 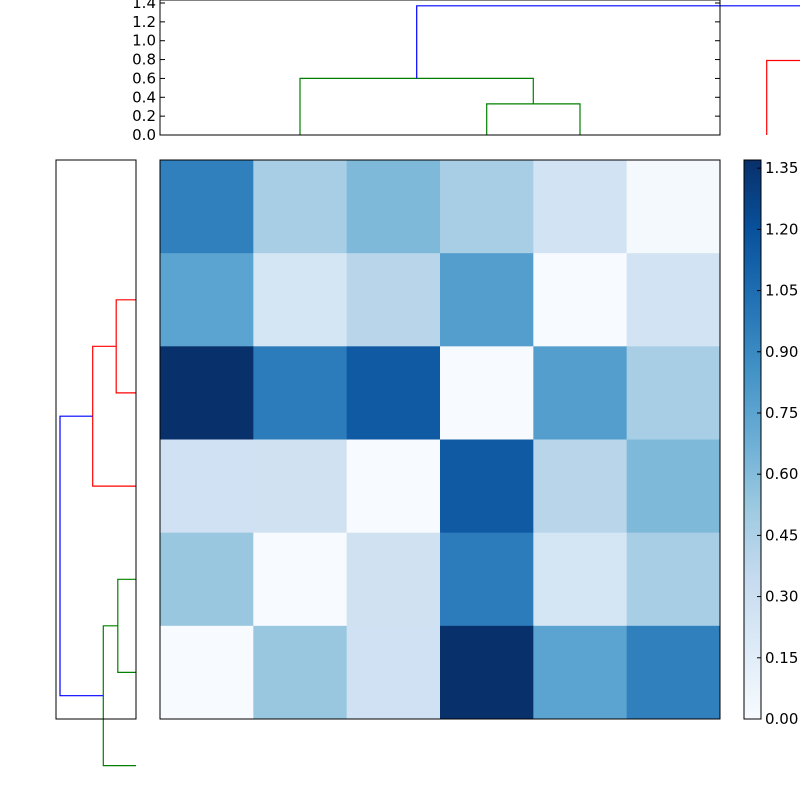 I want to click on top-dendrogram-tick-label: 1.0, so click(x=144, y=41).